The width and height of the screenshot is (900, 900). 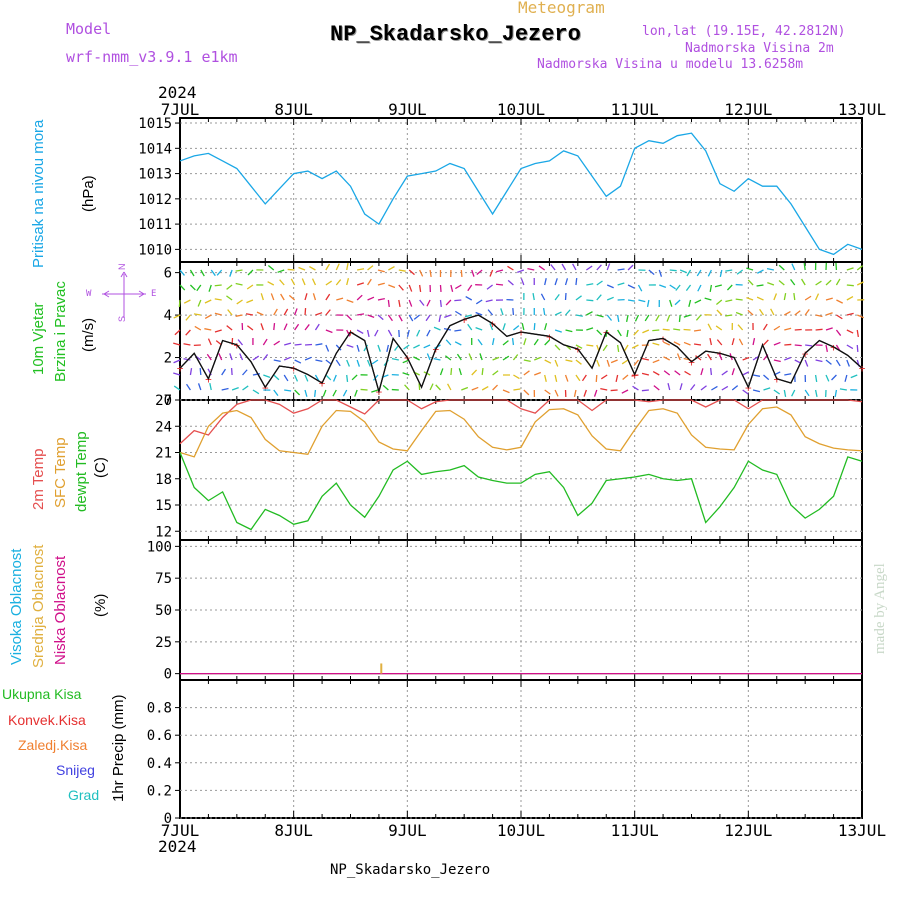 What do you see at coordinates (168, 675) in the screenshot?
I see `y-tick-label: 0` at bounding box center [168, 675].